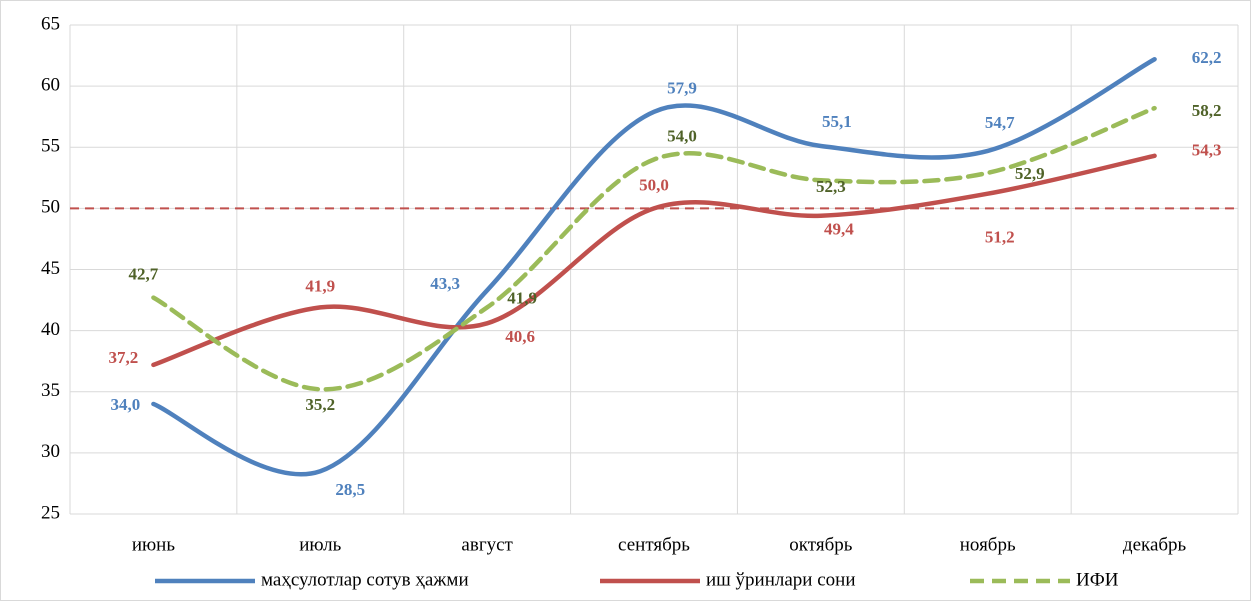 The height and width of the screenshot is (601, 1251). What do you see at coordinates (320, 404) in the screenshot?
I see `value-label: 35,2` at bounding box center [320, 404].